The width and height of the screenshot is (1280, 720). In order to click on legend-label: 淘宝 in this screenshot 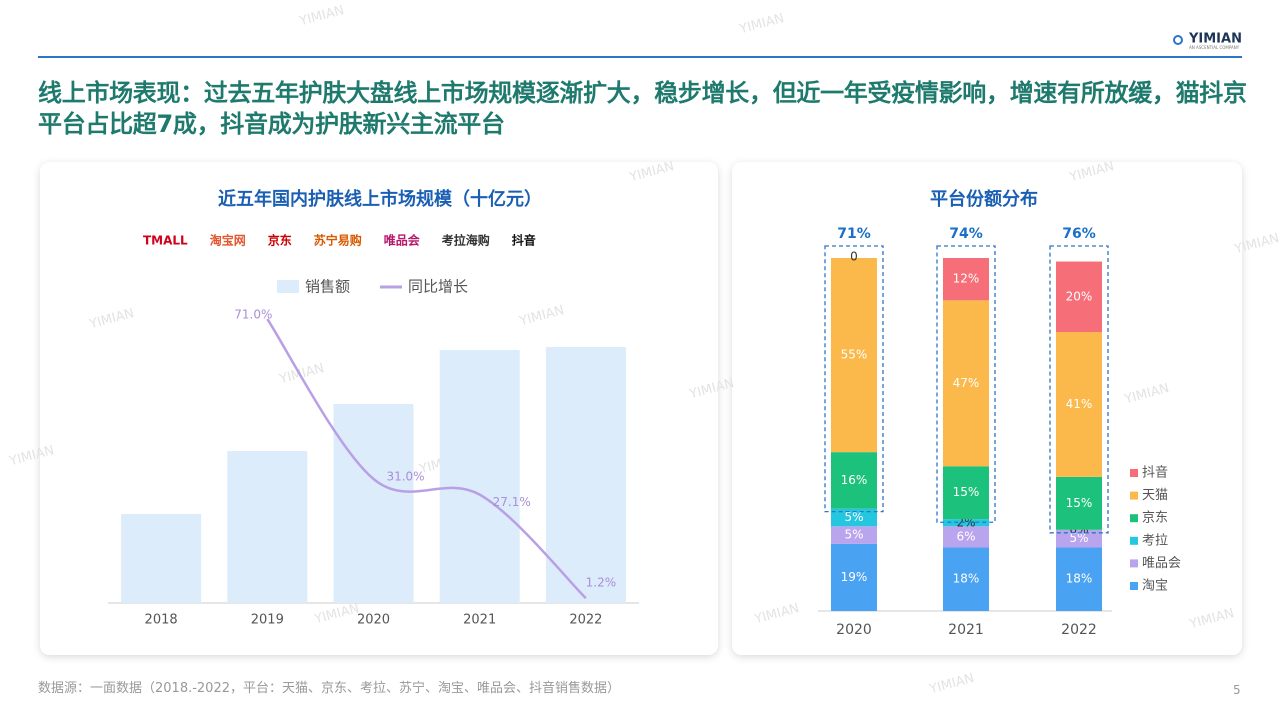, I will do `click(1155, 586)`.